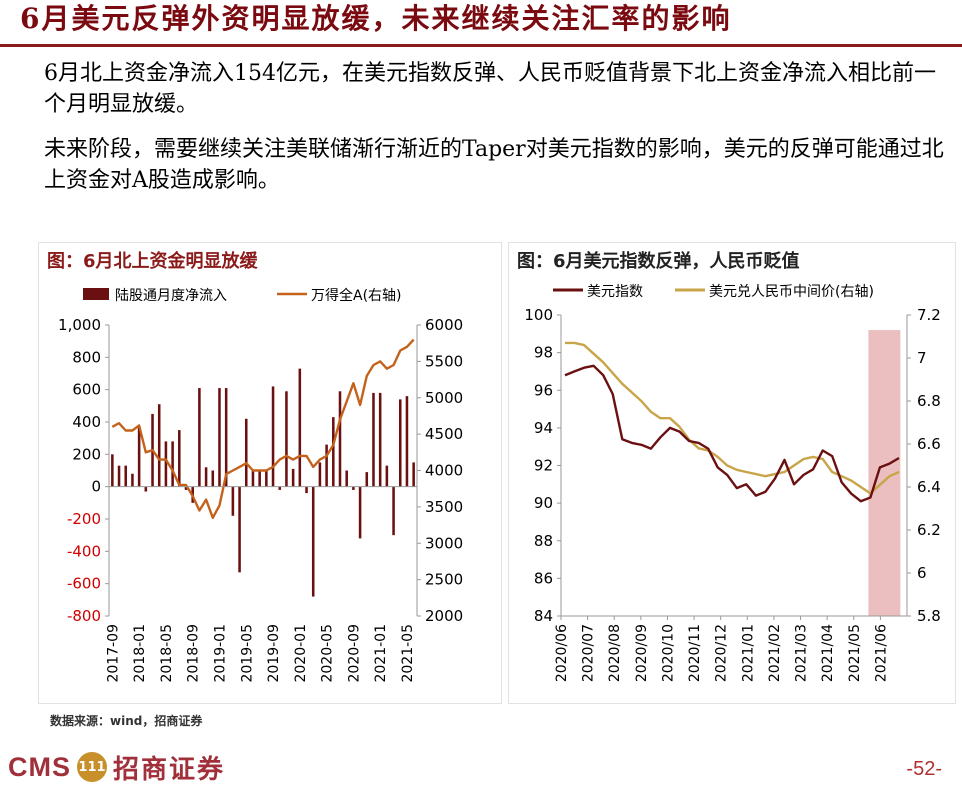 This screenshot has height=787, width=962. What do you see at coordinates (732, 418) in the screenshot?
I see `usdcny-line` at bounding box center [732, 418].